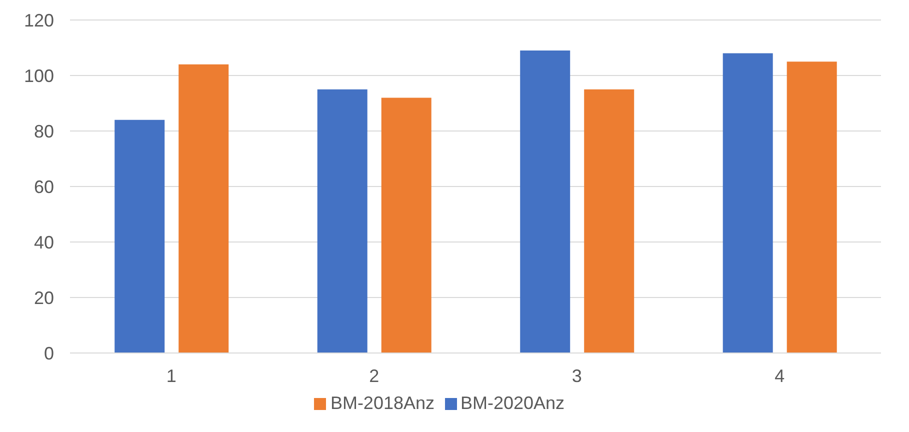  I want to click on legend-label: BM-2020Anz, so click(512, 403).